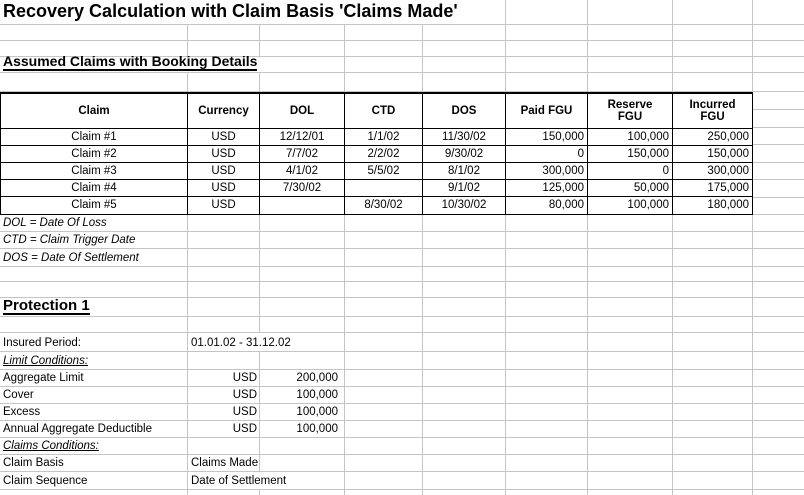  I want to click on cell-reserve-fgu: 150,000, so click(630, 154).